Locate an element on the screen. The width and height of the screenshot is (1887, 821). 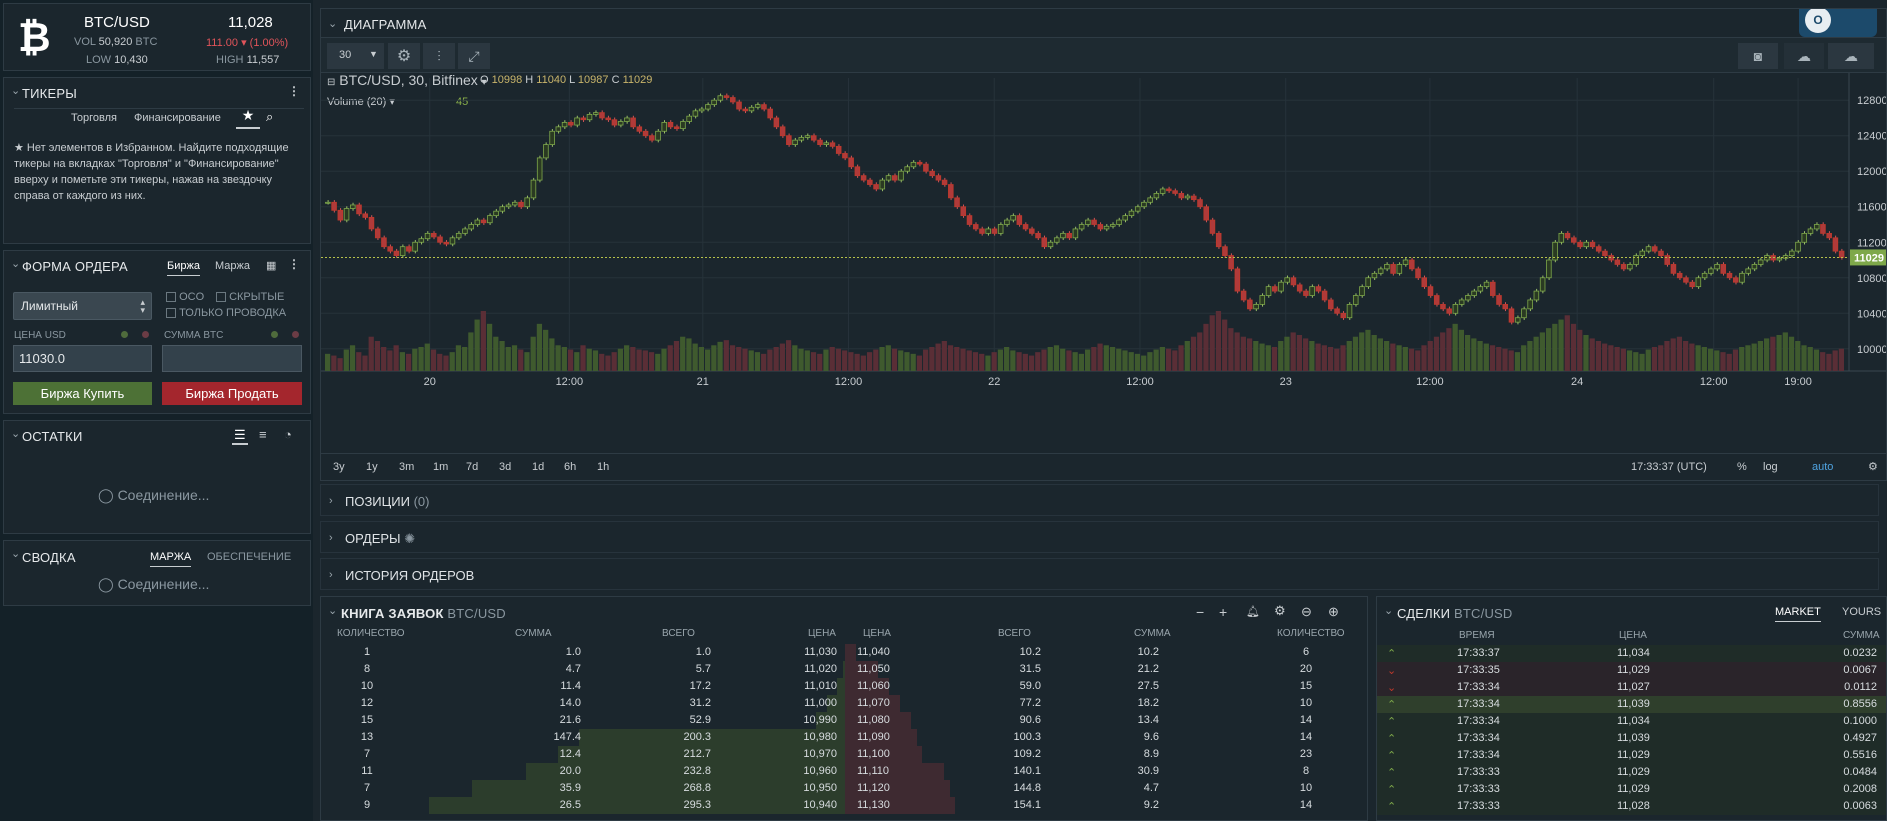
trade-row: ⌃ 17:33:33 11,029 0.2008 is located at coordinates (1631, 789).